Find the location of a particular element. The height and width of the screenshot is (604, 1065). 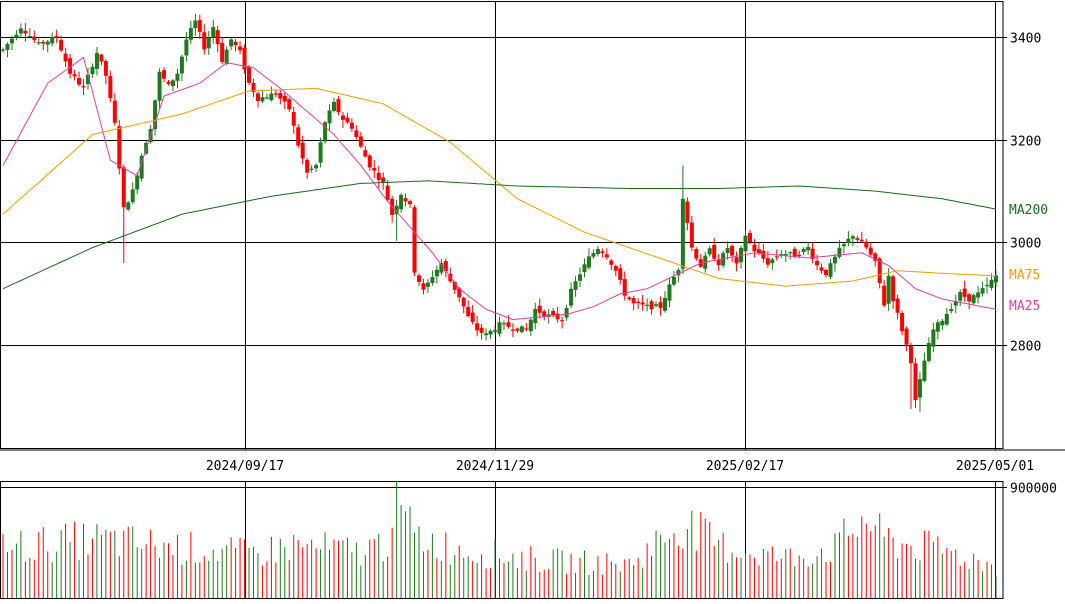

price-tick-label: 2800 is located at coordinates (1025, 347).